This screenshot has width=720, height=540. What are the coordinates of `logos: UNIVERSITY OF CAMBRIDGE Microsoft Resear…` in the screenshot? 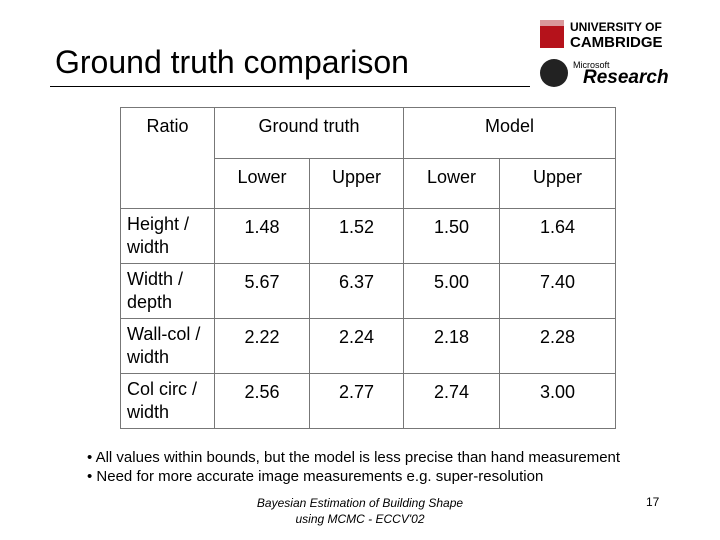 It's located at (604, 54).